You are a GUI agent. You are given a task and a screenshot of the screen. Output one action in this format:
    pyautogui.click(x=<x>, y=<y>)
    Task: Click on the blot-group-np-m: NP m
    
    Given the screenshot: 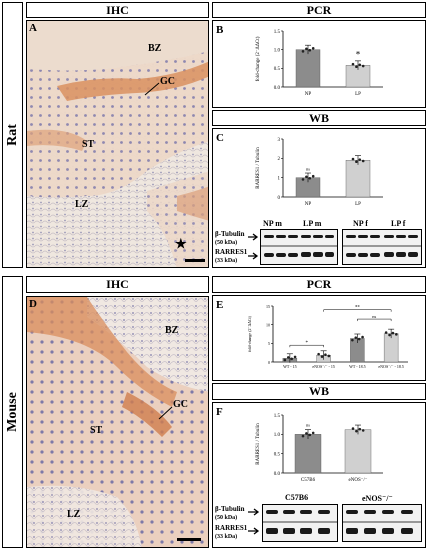 What is the action you would take?
    pyautogui.click(x=272, y=223)
    